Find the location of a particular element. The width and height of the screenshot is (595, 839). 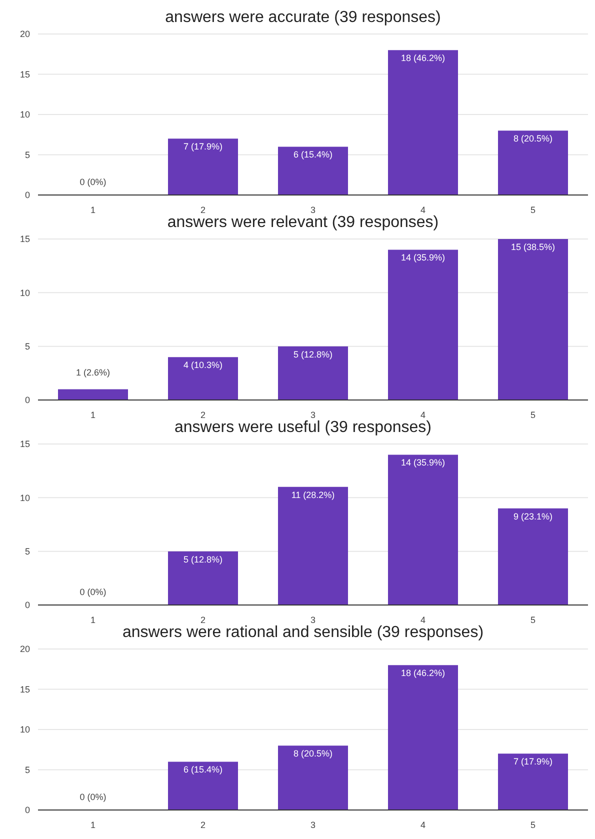

chart-title: answers were accurate (39 responses) is located at coordinates (303, 18).